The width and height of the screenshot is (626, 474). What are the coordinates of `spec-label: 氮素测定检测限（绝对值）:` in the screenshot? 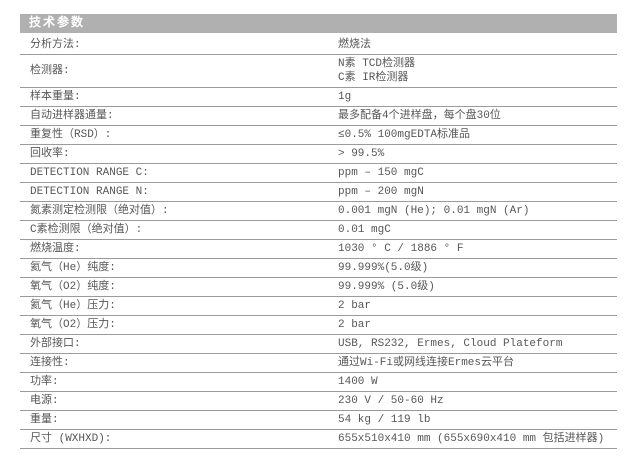 It's located at (99, 211).